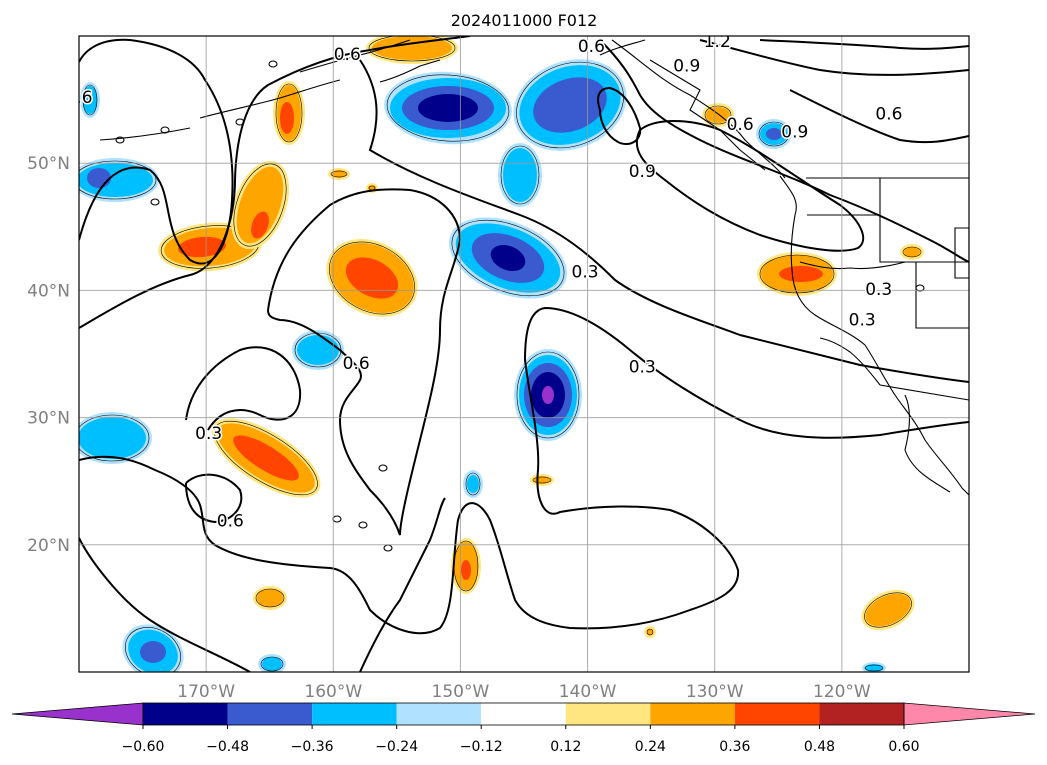  I want to click on colorbar-tick-label: −0.12, so click(481, 747).